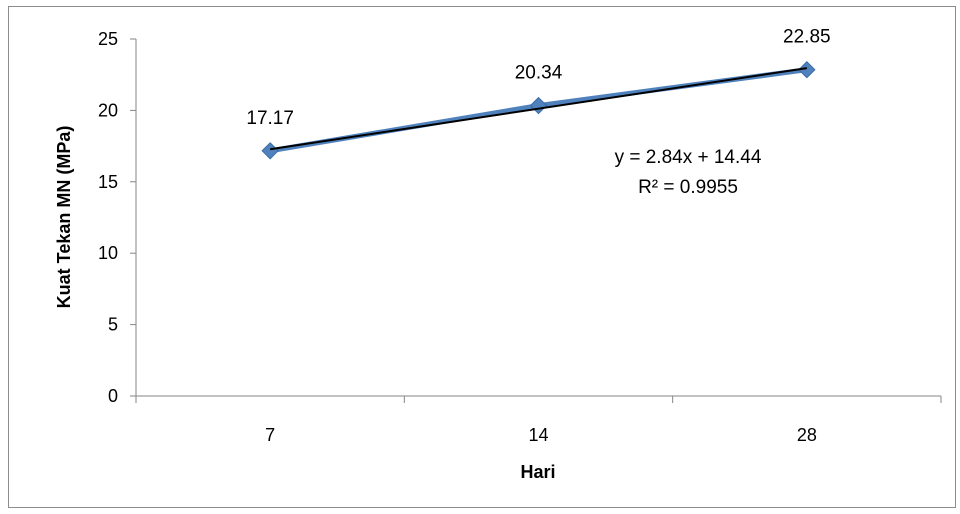 The width and height of the screenshot is (960, 514). Describe the element at coordinates (108, 182) in the screenshot. I see `y-tick-label: 15` at that location.